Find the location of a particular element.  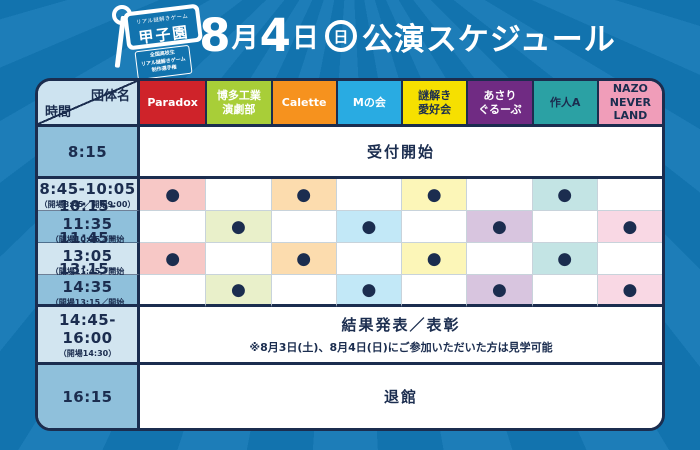

group-header-hakata-kogyo: 博多工業 演劇部 is located at coordinates (238, 104).